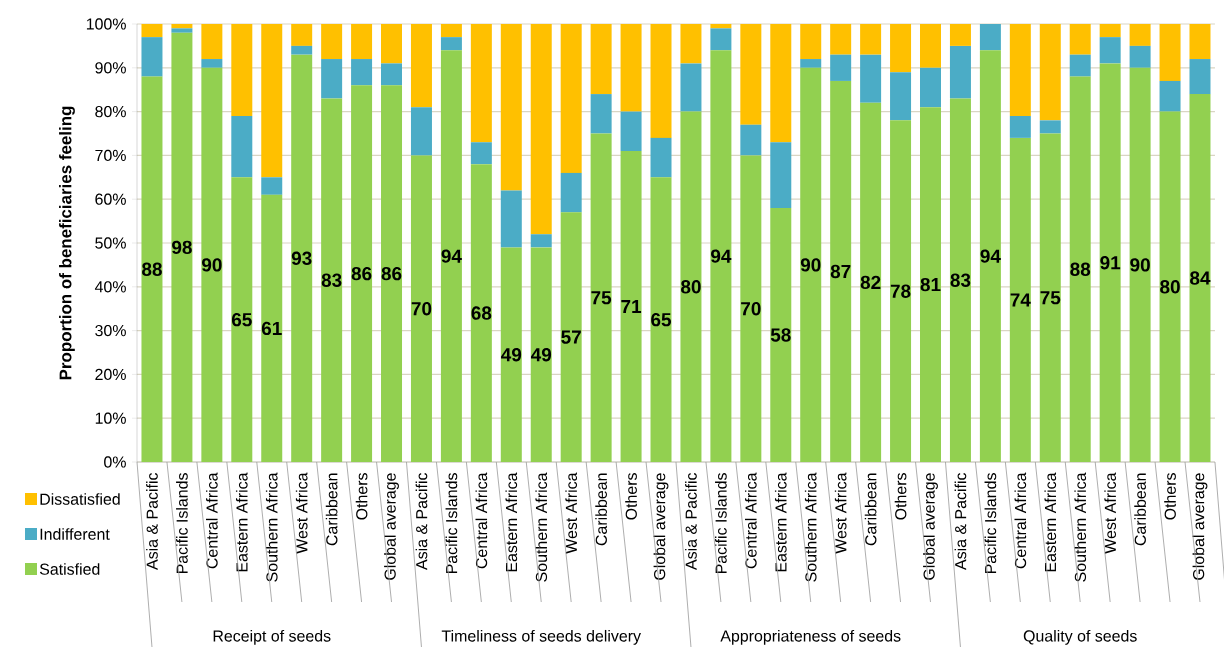 The width and height of the screenshot is (1224, 647). I want to click on text: Receipt of seeds, so click(272, 637).